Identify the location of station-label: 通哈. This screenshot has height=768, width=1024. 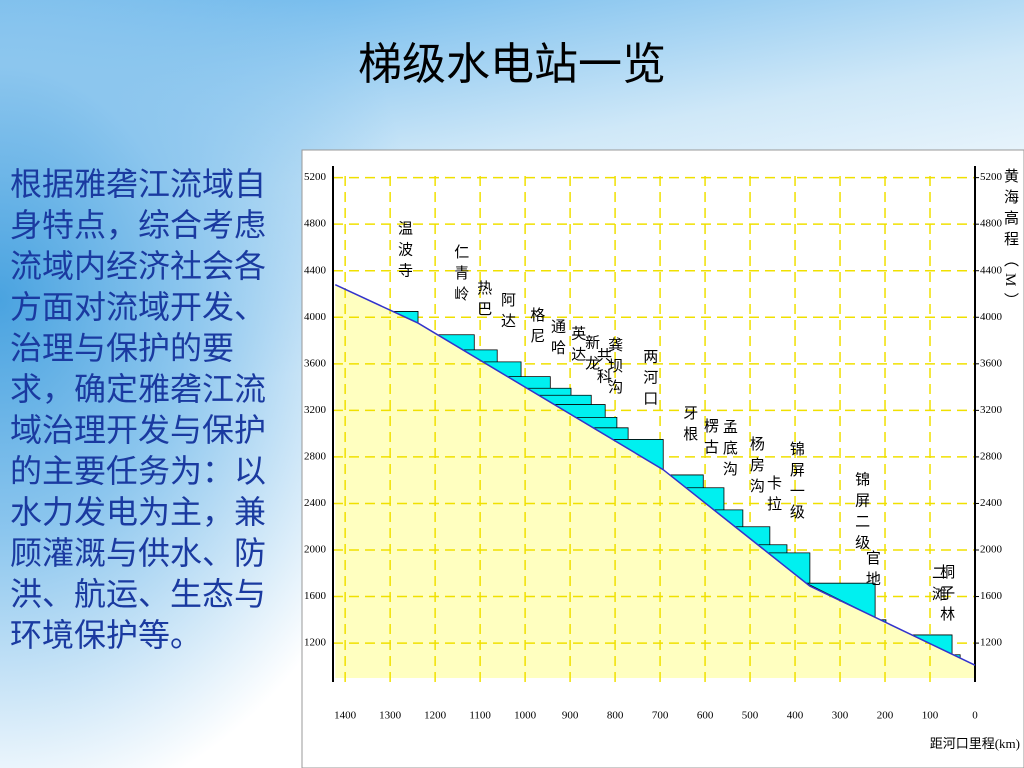
(557, 339).